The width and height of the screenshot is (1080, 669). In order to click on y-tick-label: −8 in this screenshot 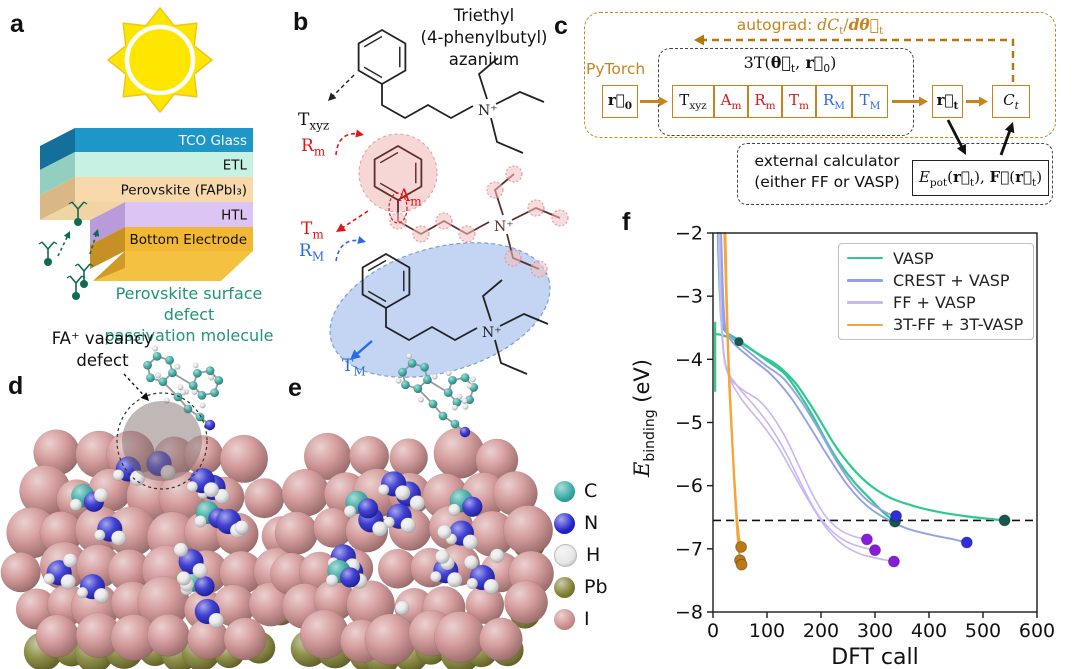, I will do `click(689, 613)`.